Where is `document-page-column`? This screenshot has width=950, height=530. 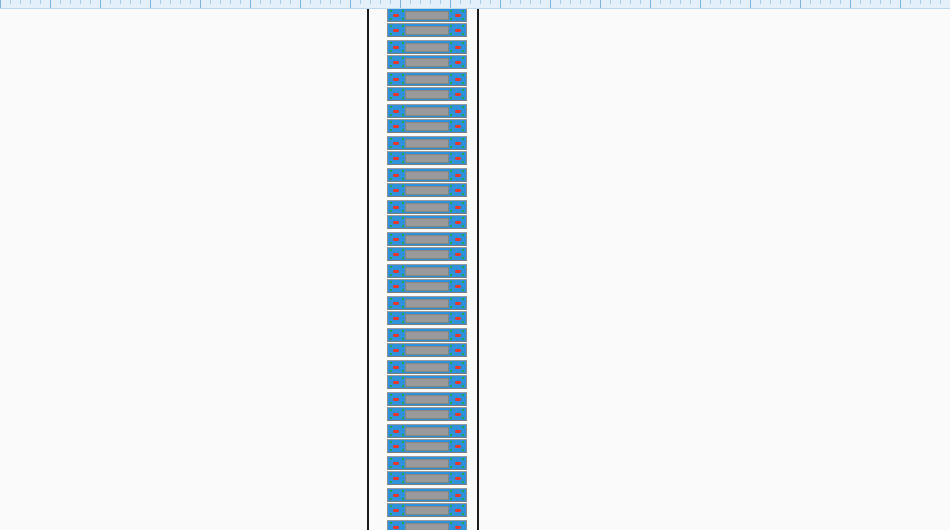
document-page-column is located at coordinates (427, 269).